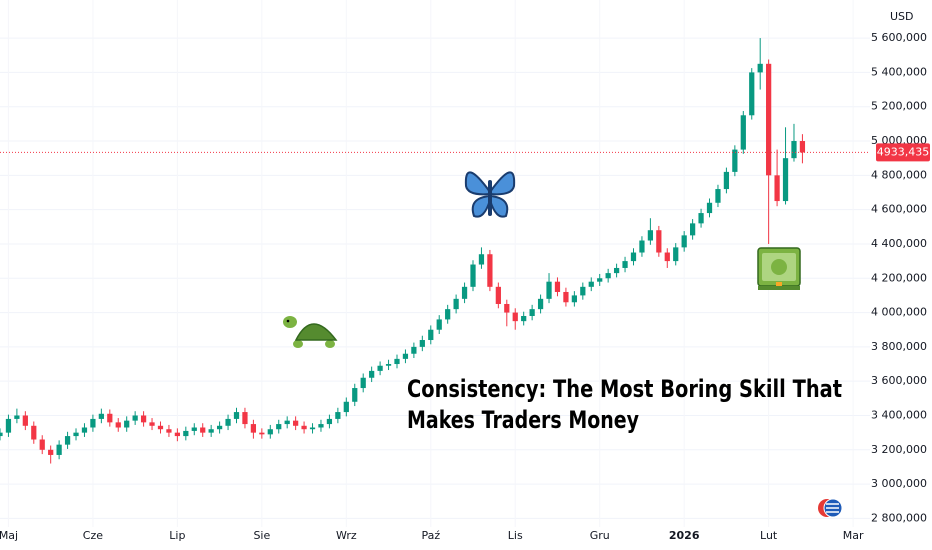  Describe the element at coordinates (899, 106) in the screenshot. I see `y-tick-label: 5 200,000` at that location.